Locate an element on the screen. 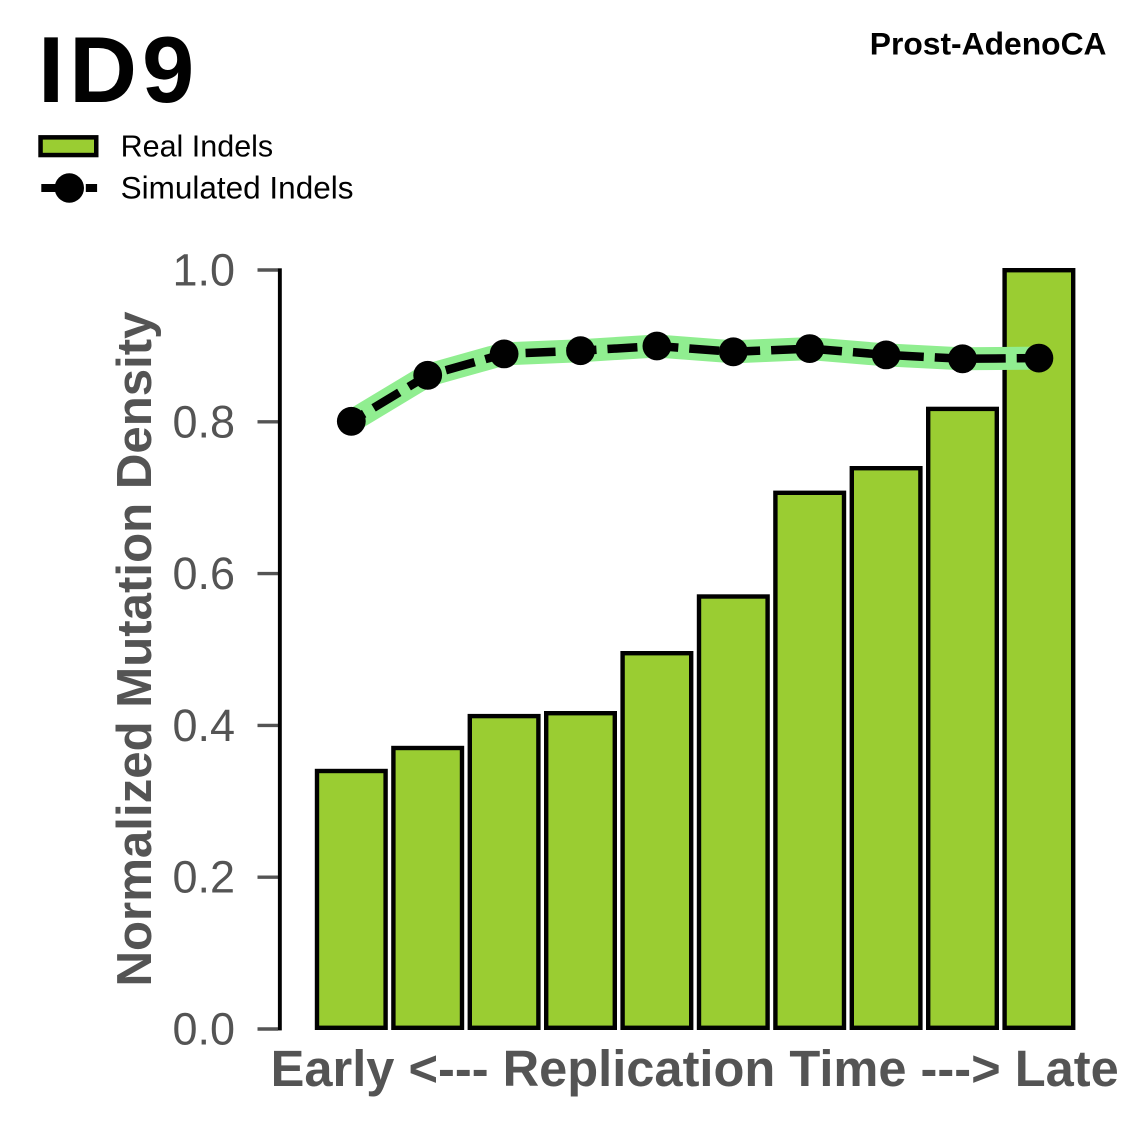 This screenshot has height=1125, width=1147. svg-text: Real Indels is located at coordinates (197, 147).